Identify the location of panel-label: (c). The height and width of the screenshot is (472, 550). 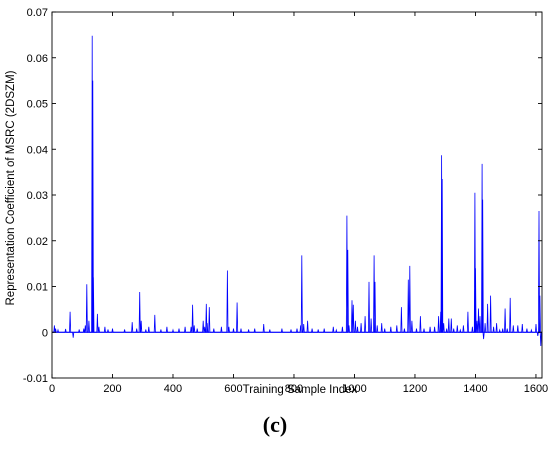
(275, 424).